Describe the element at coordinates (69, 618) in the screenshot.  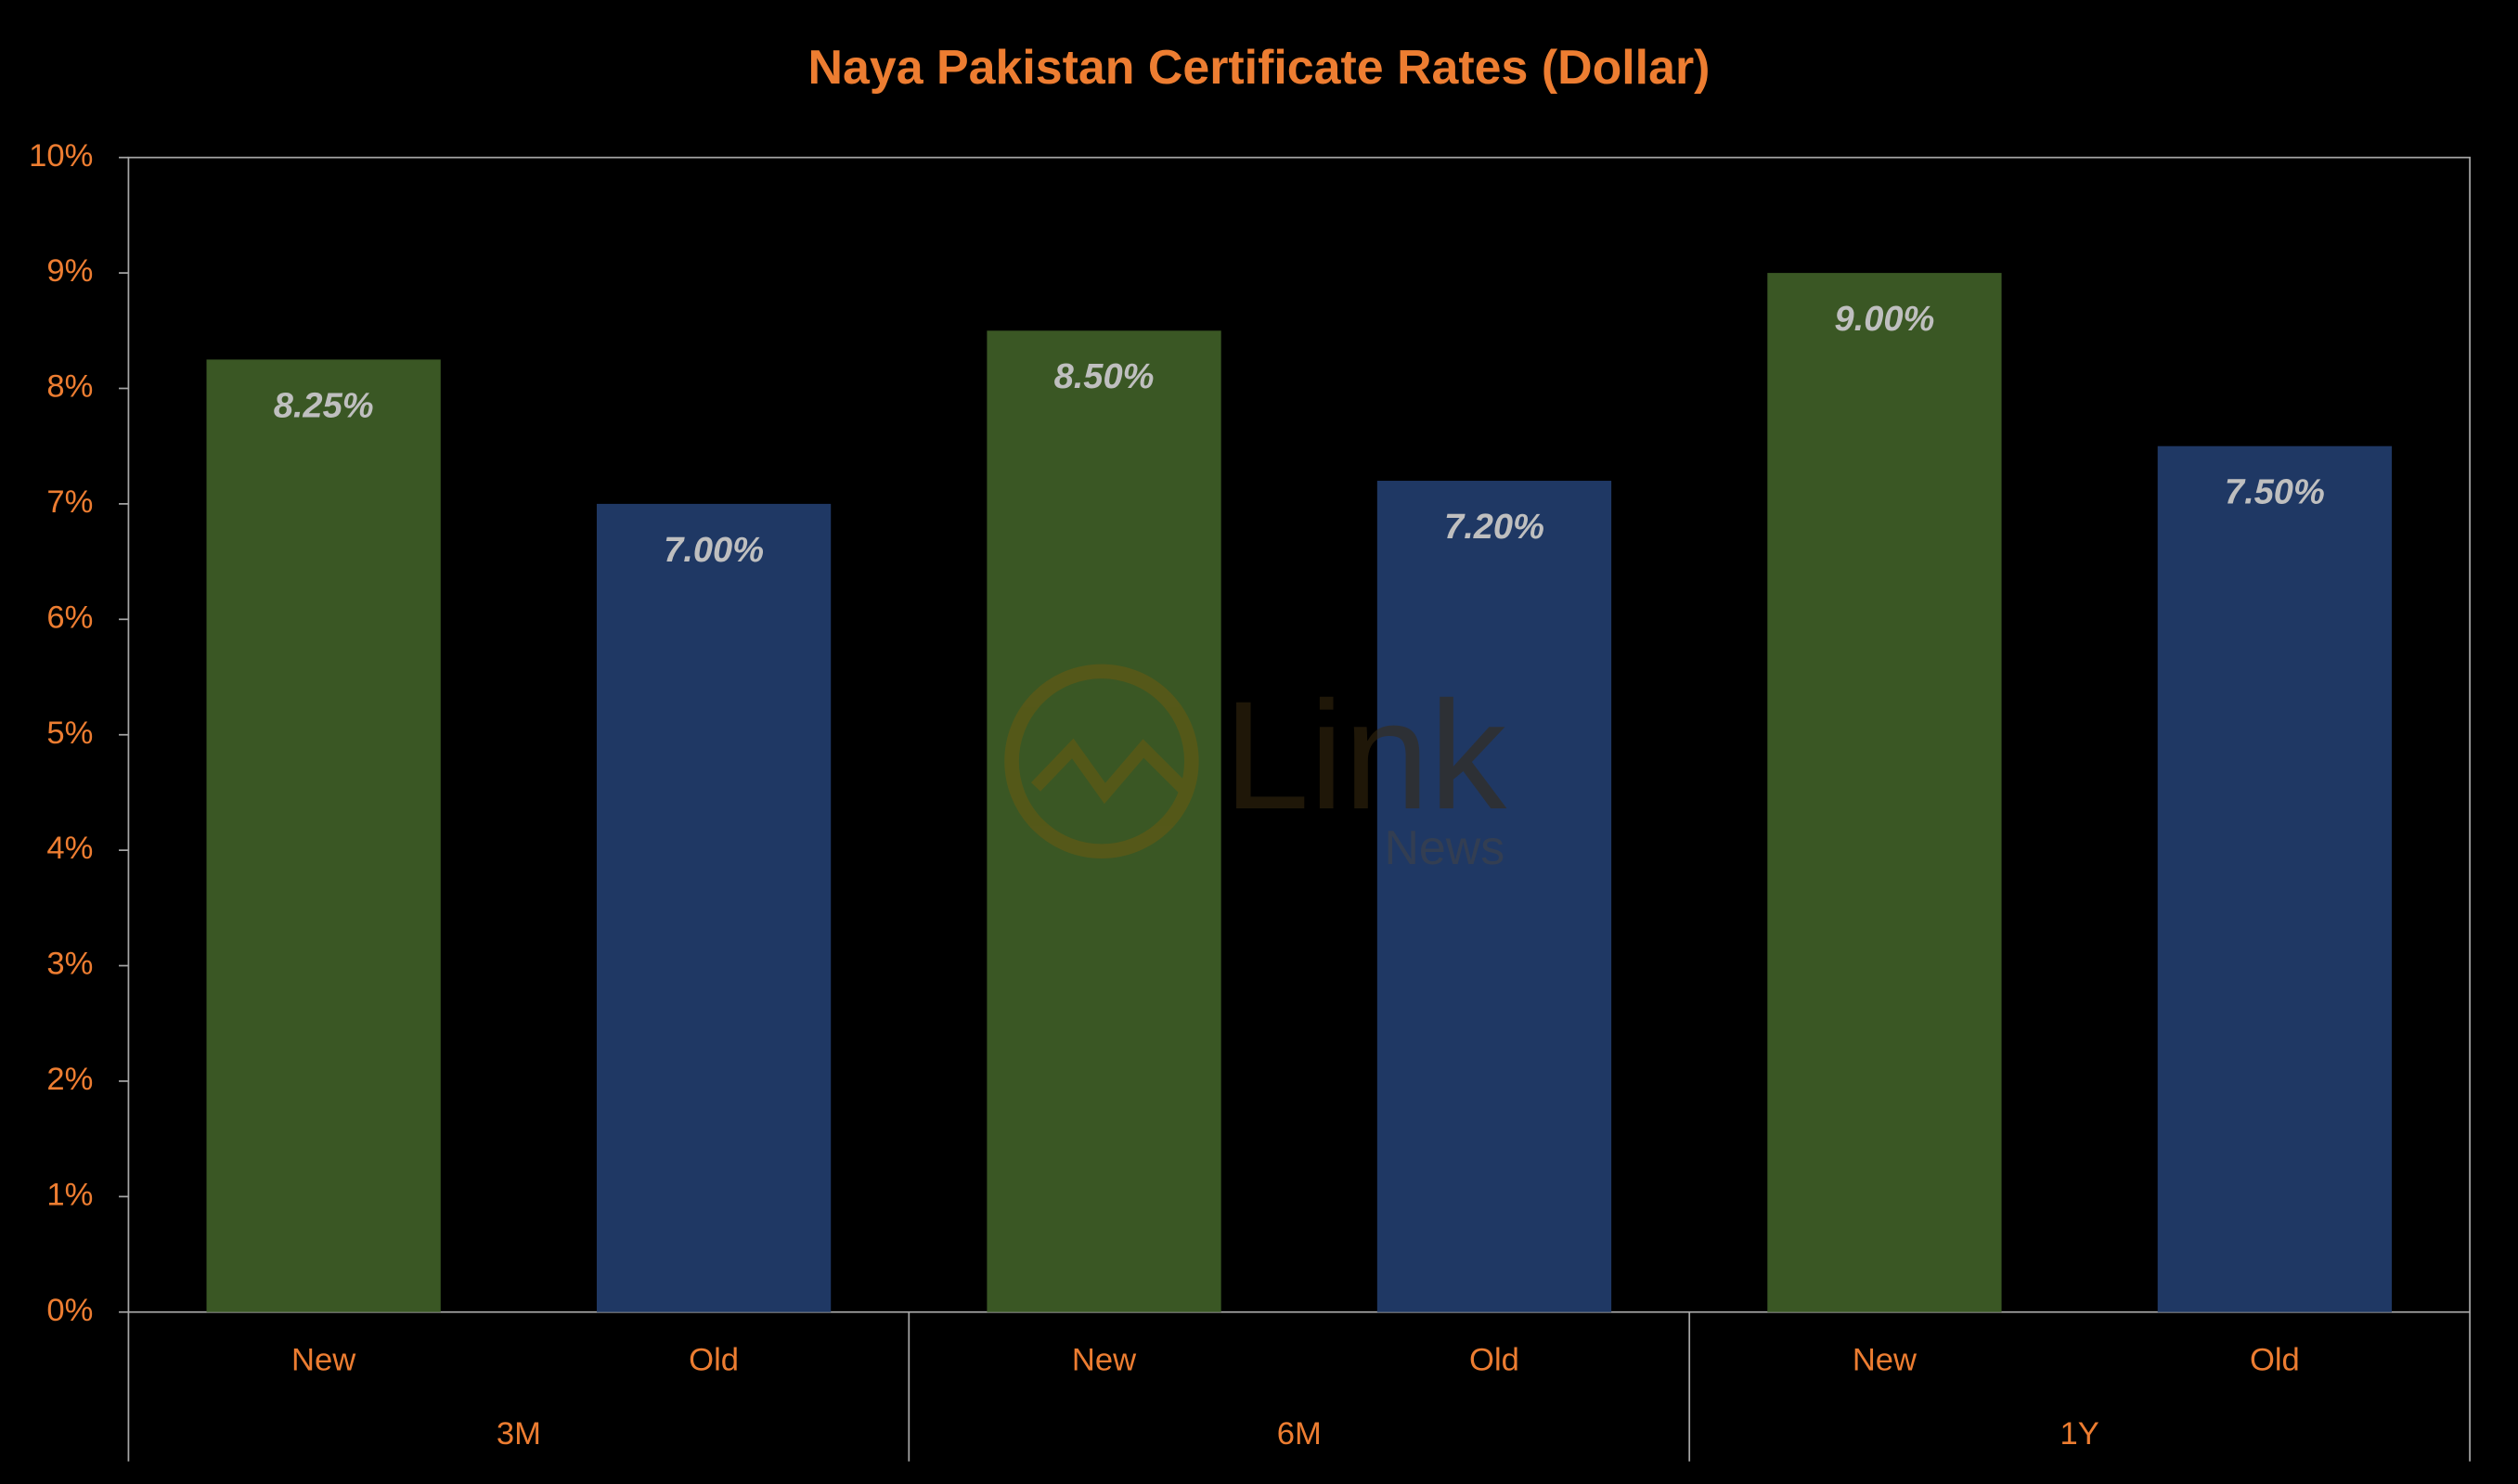
I see `y-tick-label: 6%` at that location.